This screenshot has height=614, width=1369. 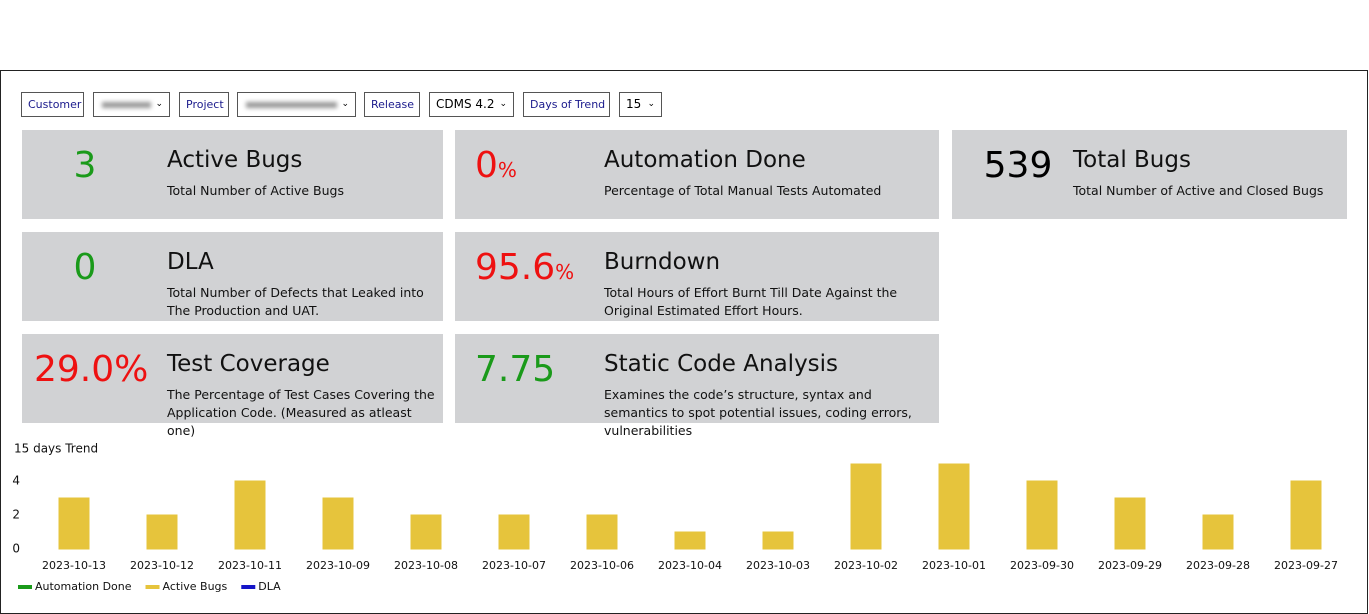 I want to click on x-tick-label: 2023-10-11, so click(x=250, y=565).